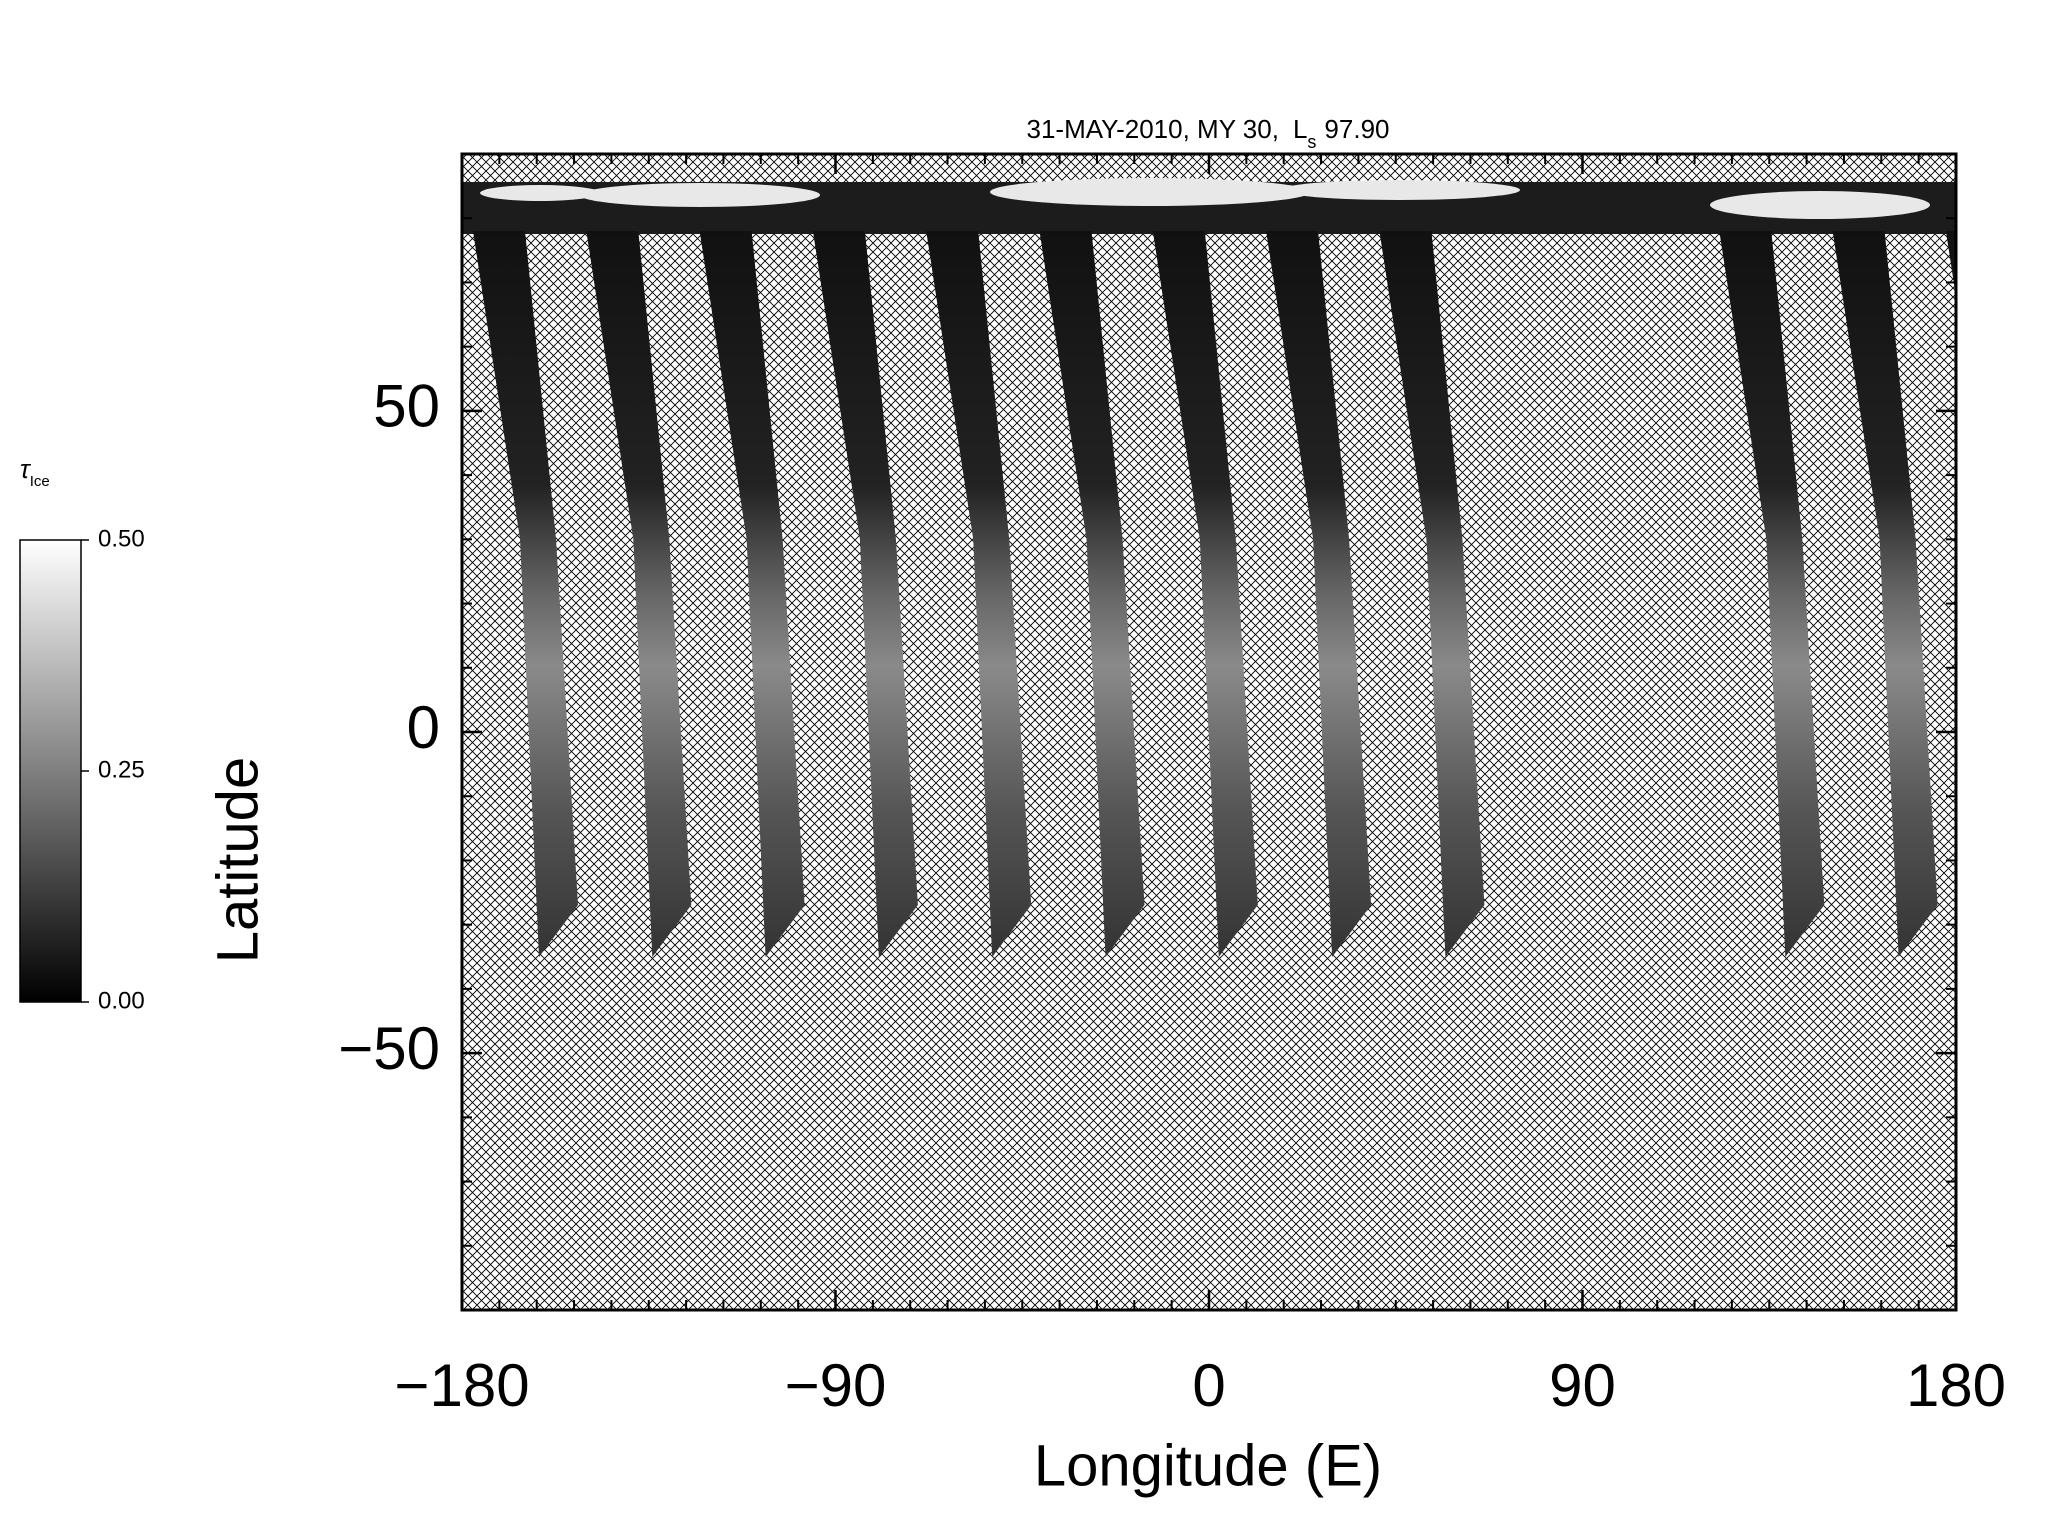 The width and height of the screenshot is (2048, 1536). I want to click on y-axis-label: Latitude, so click(237, 860).